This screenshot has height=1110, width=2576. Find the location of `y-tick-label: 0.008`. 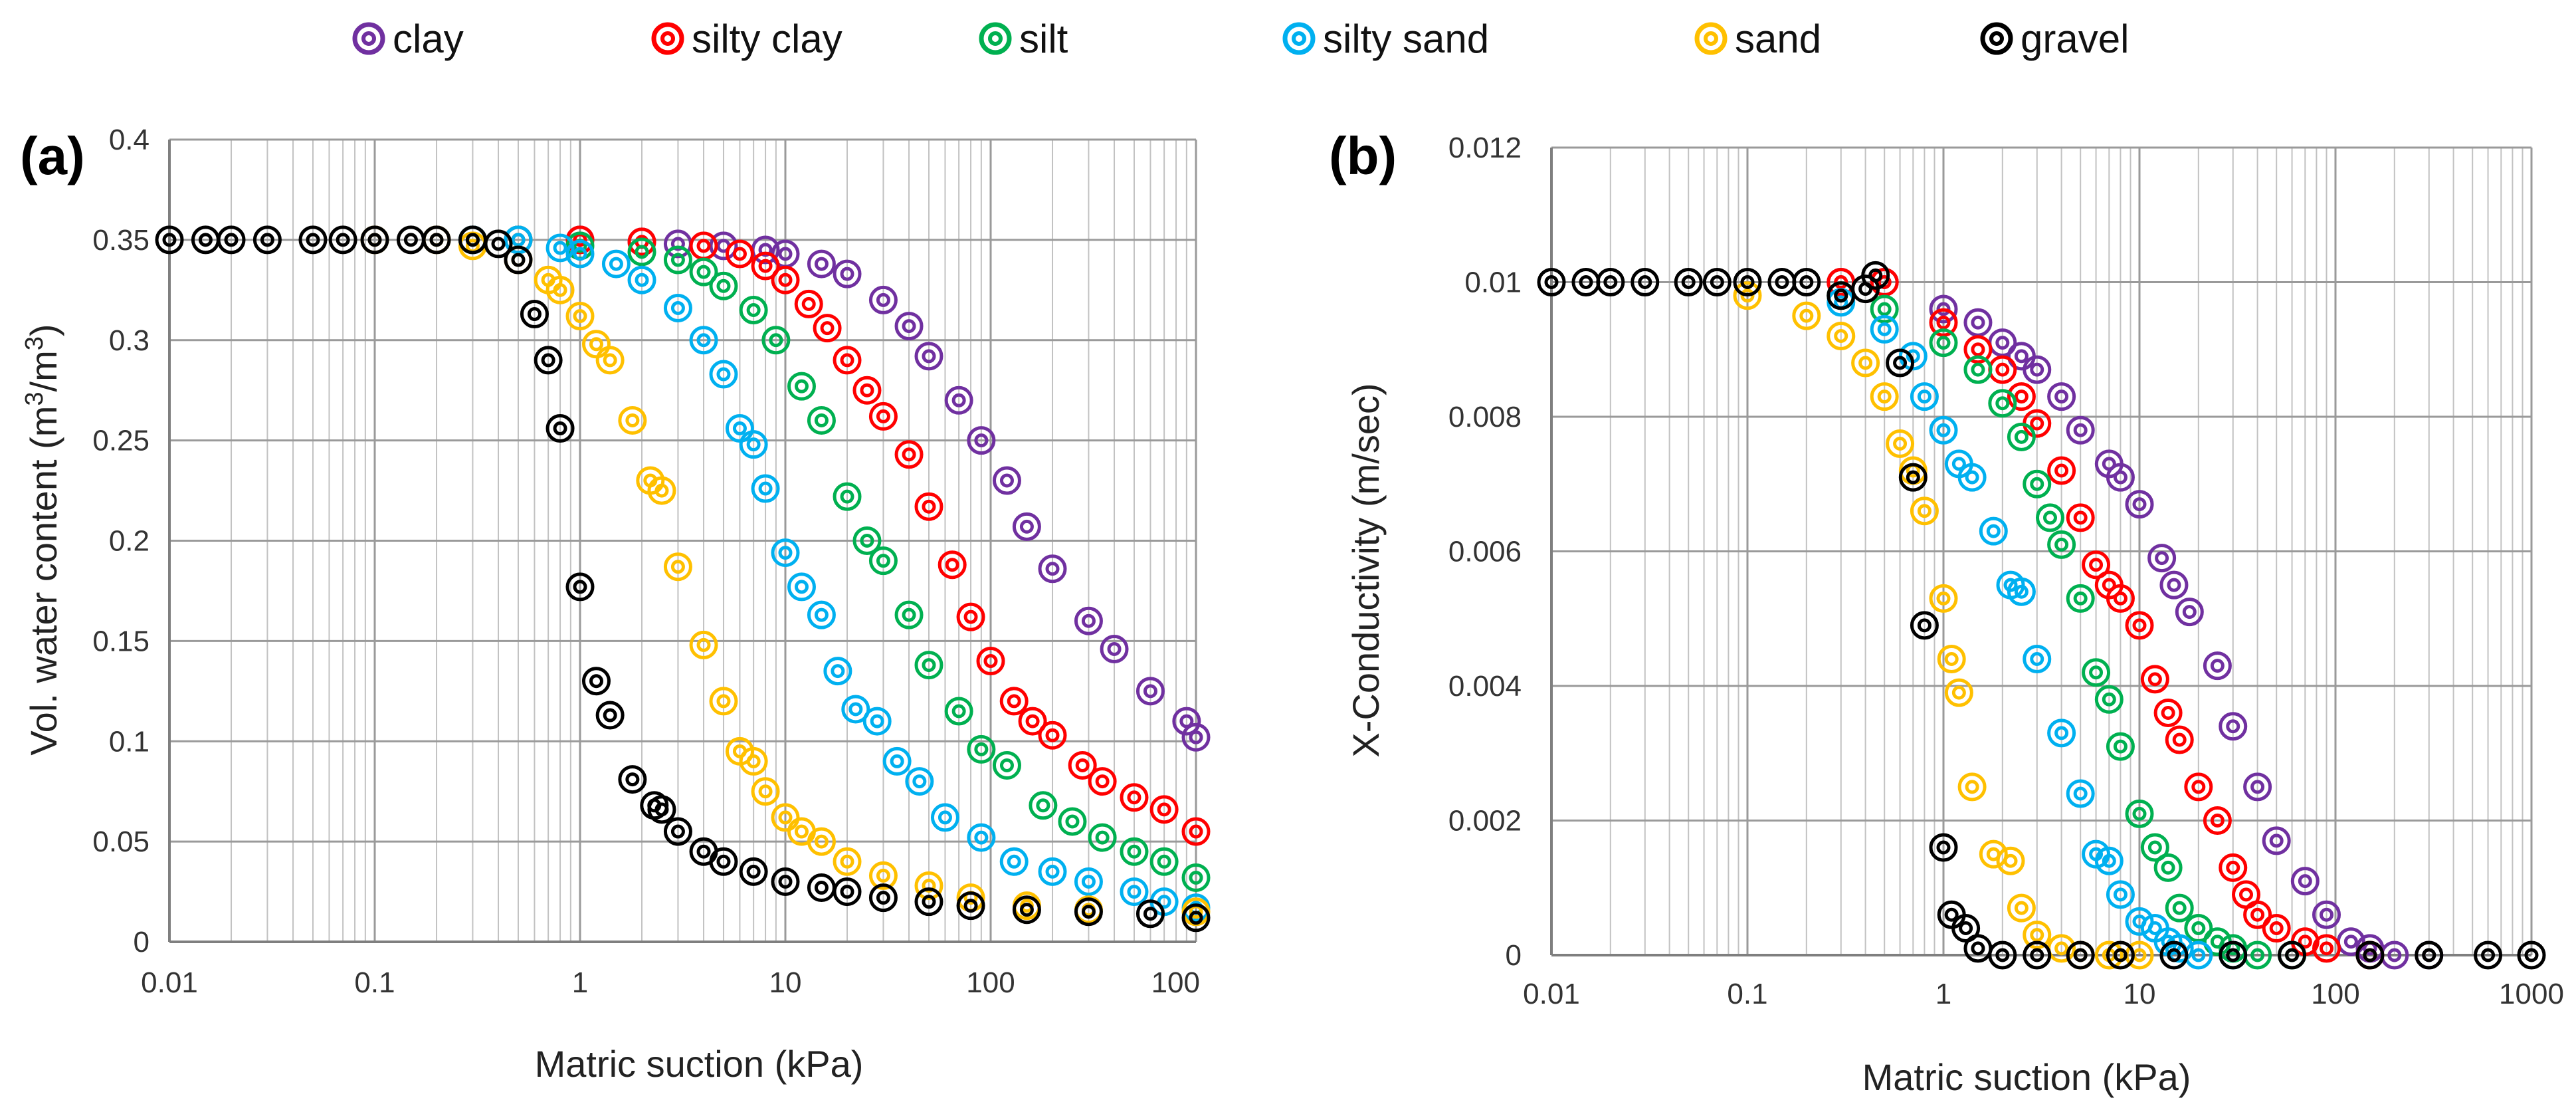

y-tick-label: 0.008 is located at coordinates (1485, 417).